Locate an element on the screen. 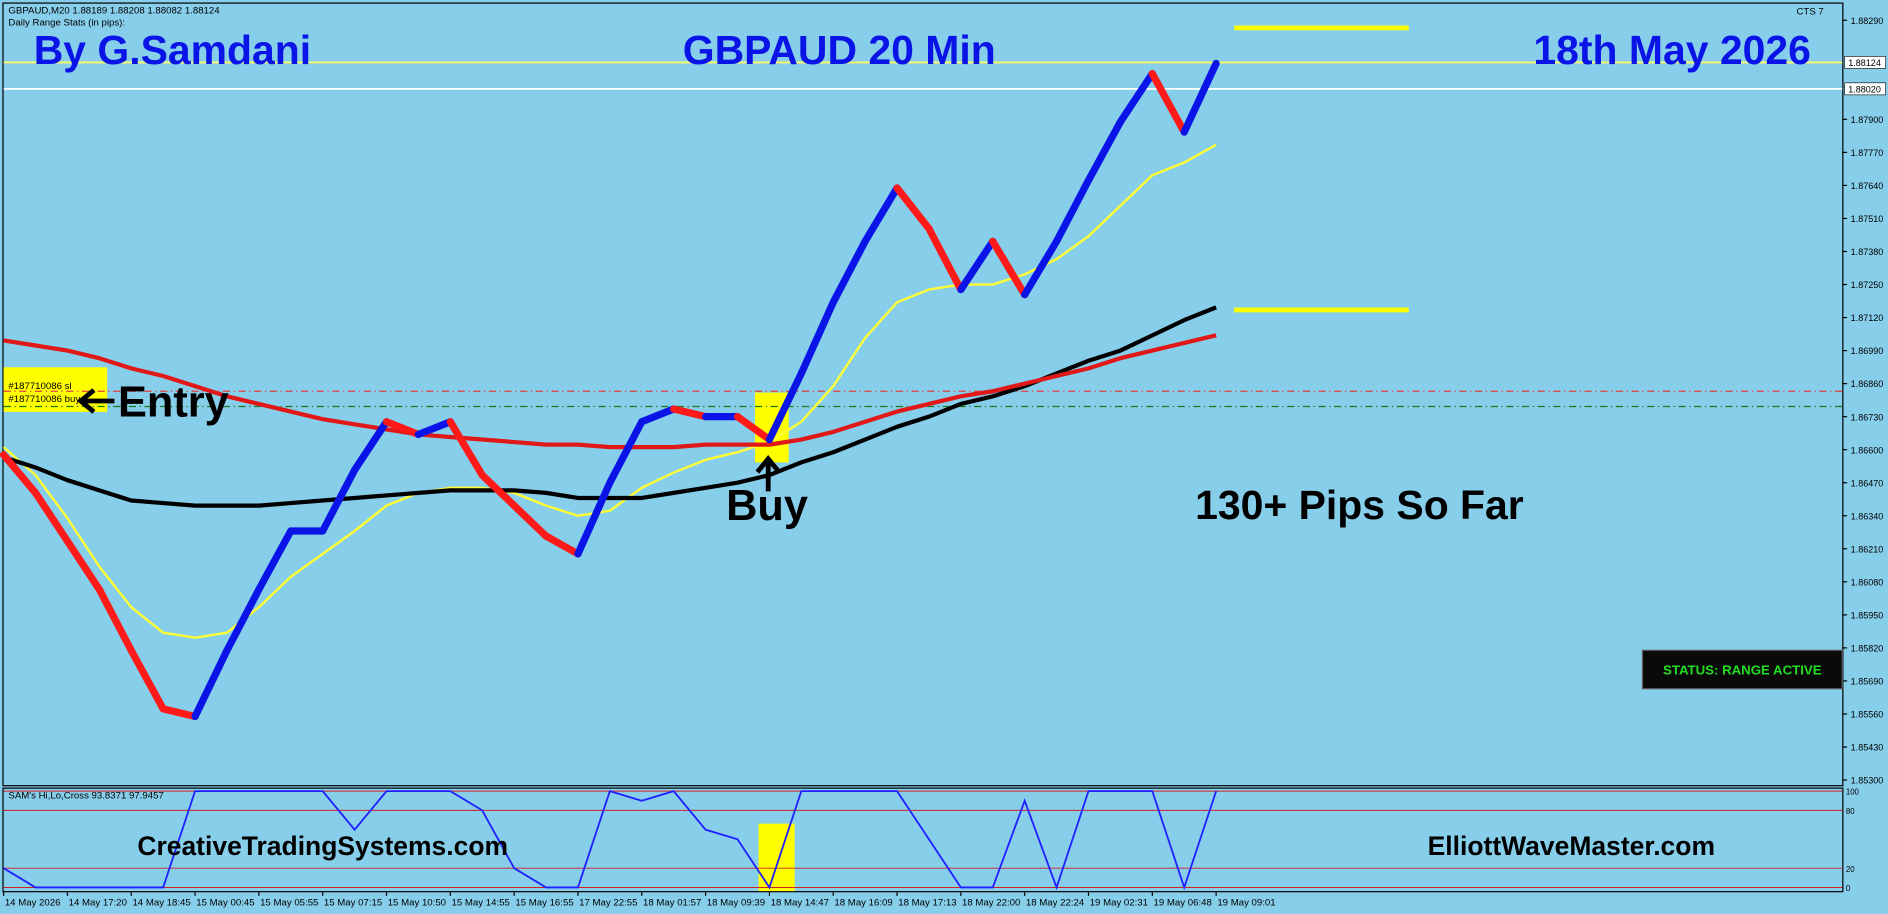 Image resolution: width=1888 pixels, height=914 pixels. osc-tick-label: 20 is located at coordinates (1850, 869).